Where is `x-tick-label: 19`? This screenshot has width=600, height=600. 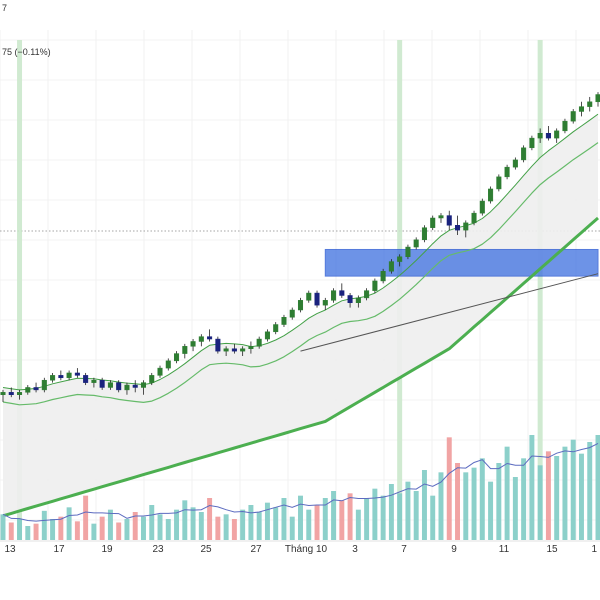
x-tick-label: 19 is located at coordinates (107, 549).